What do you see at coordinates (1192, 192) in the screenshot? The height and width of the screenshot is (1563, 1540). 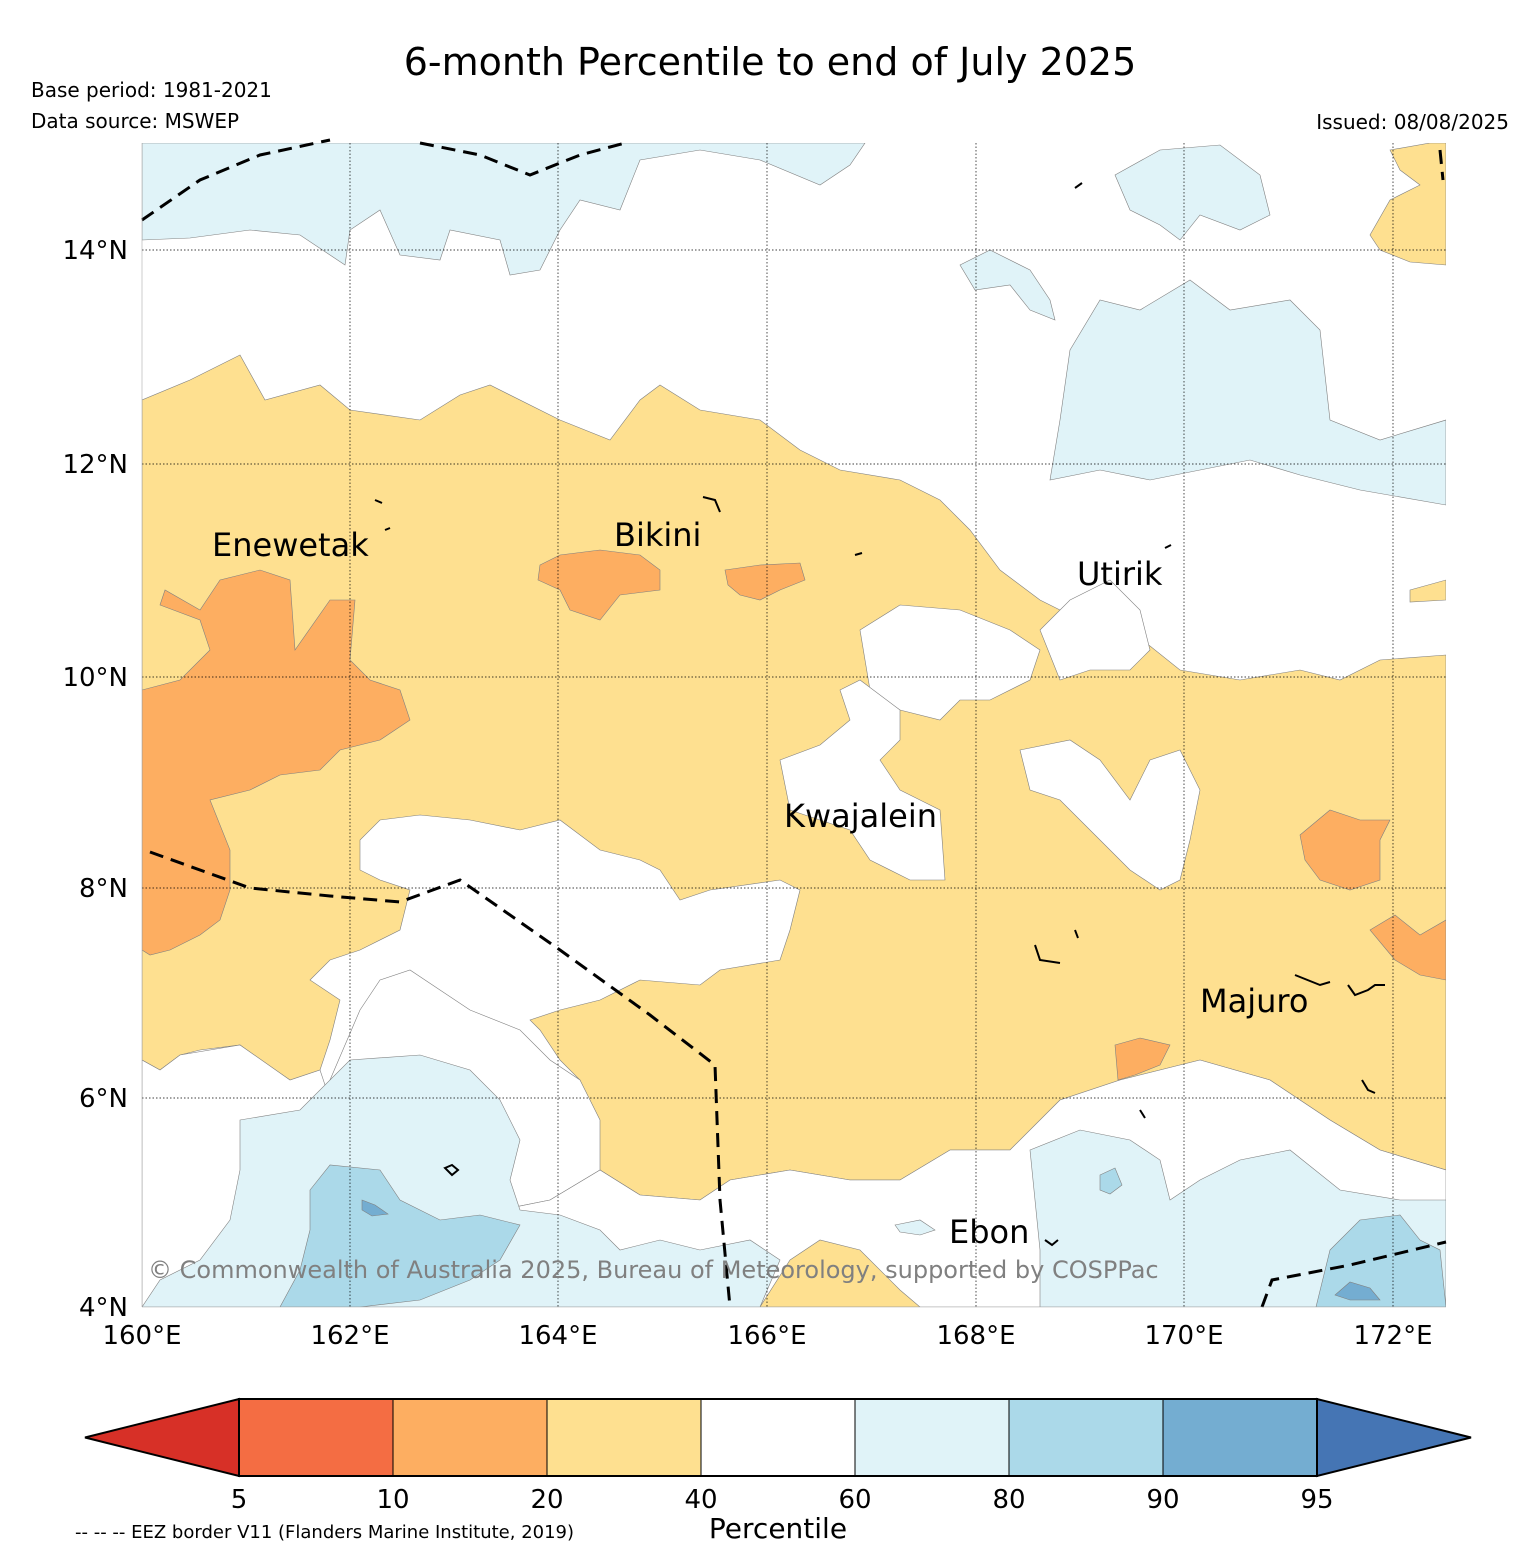 I see `region-60-80-north-right` at bounding box center [1192, 192].